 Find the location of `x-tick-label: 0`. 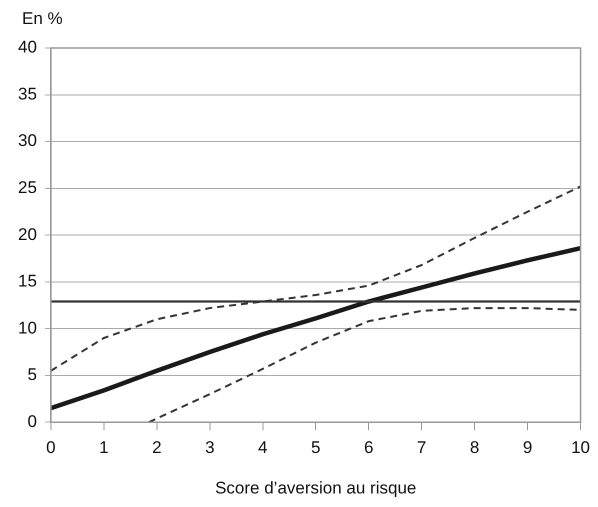

x-tick-label: 0 is located at coordinates (51, 448).